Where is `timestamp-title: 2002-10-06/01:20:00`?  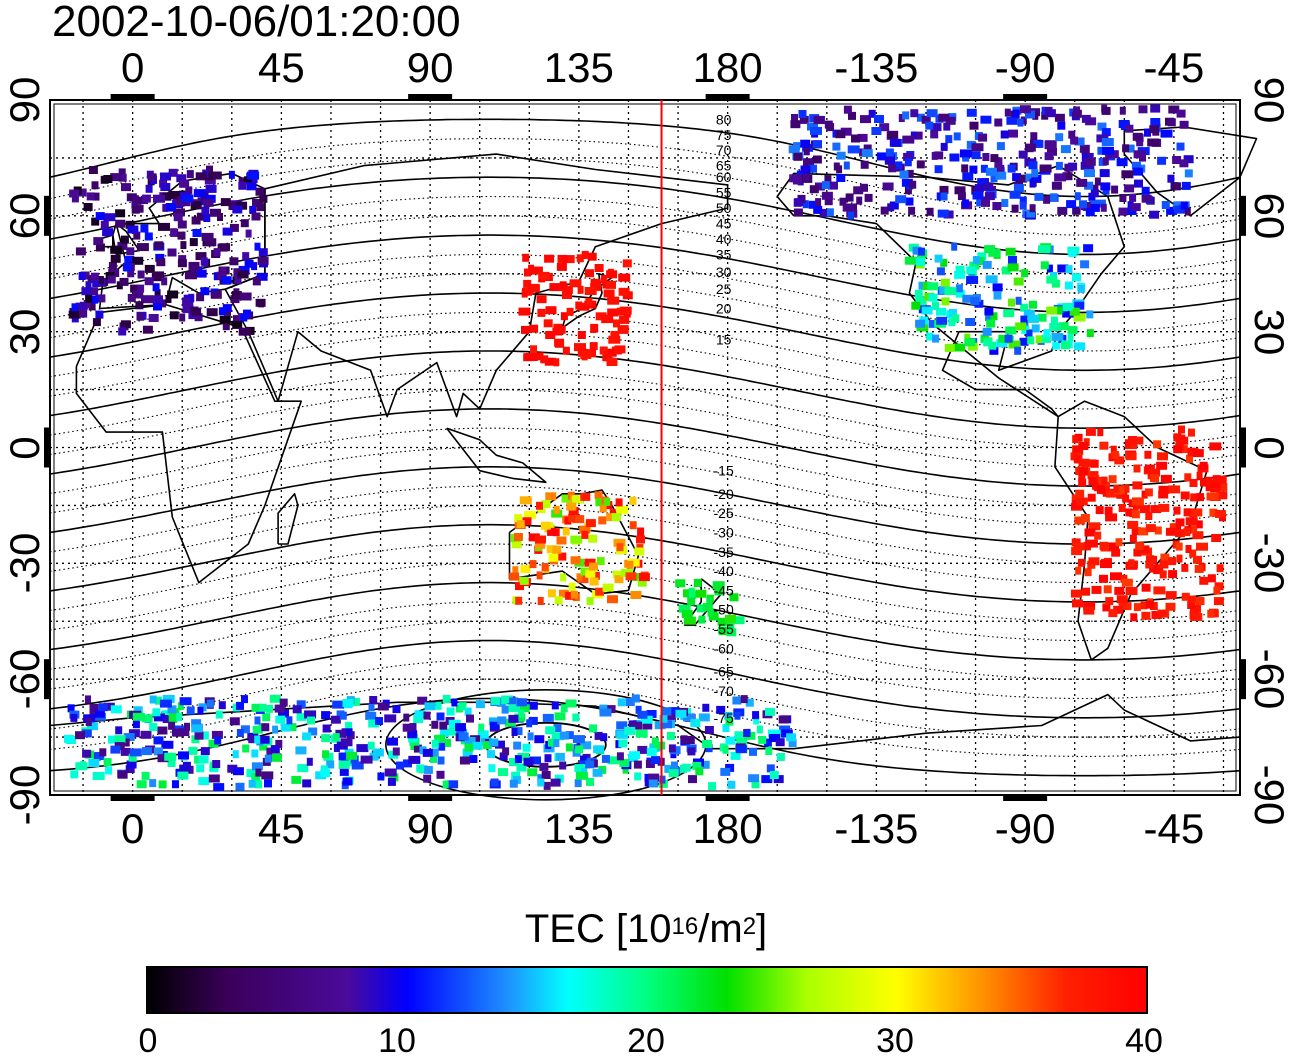
timestamp-title: 2002-10-06/01:20:00 is located at coordinates (256, 23).